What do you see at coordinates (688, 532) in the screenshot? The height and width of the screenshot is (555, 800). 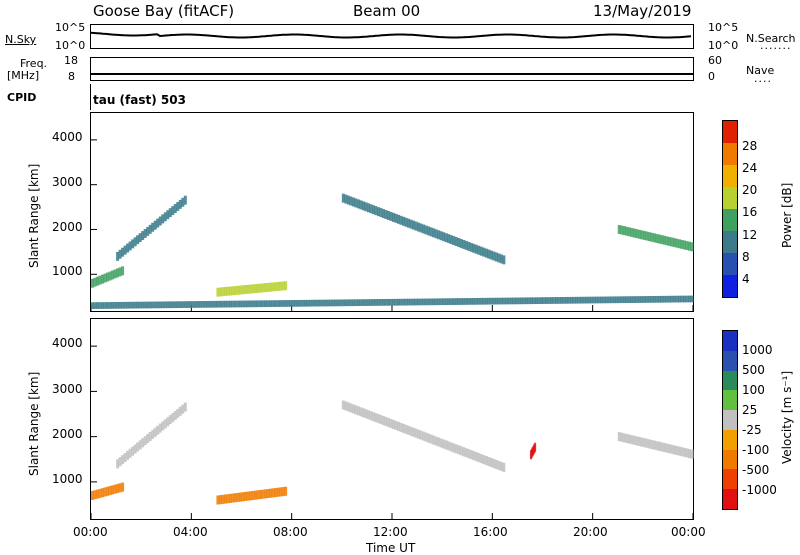 I see `xtick-6: 00:00` at bounding box center [688, 532].